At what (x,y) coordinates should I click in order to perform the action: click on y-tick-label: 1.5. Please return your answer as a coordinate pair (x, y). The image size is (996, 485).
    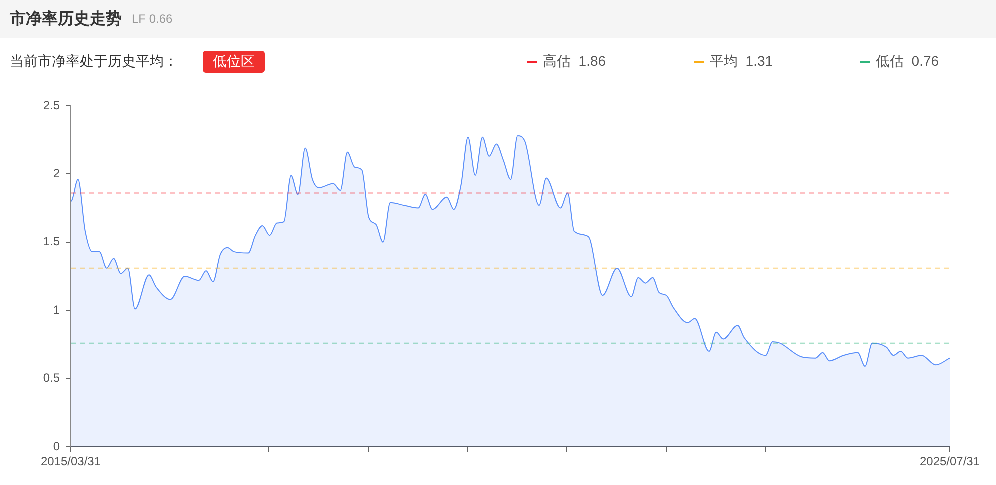
    Looking at the image, I should click on (51, 241).